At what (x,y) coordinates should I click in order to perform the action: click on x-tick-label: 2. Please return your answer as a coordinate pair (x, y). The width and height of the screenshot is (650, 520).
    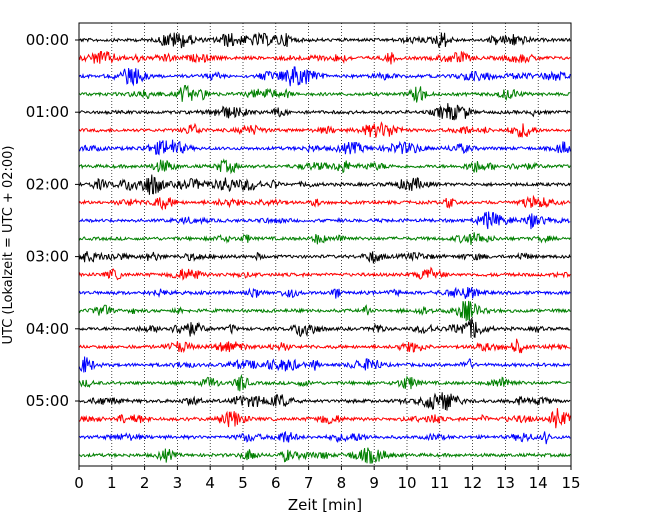
    Looking at the image, I should click on (145, 483).